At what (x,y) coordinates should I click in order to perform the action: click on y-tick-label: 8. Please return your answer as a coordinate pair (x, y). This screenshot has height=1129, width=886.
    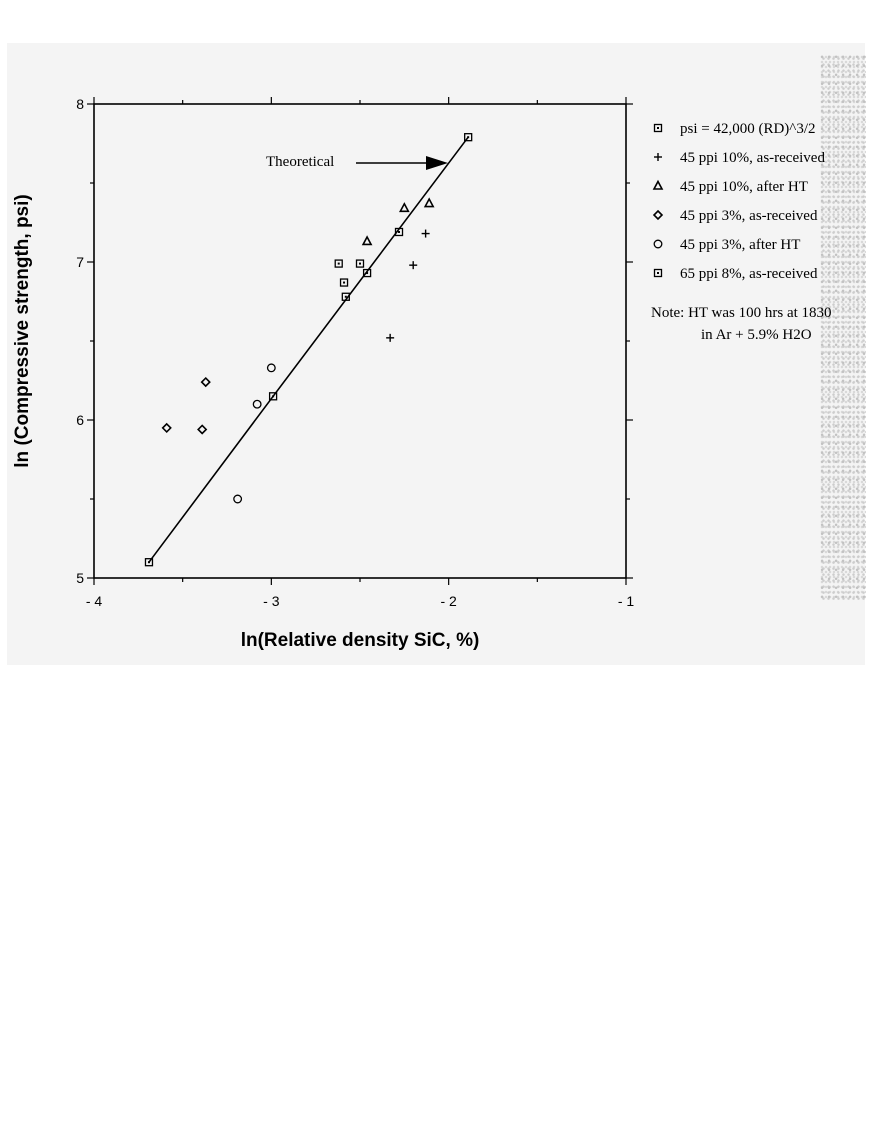
    Looking at the image, I should click on (80, 104).